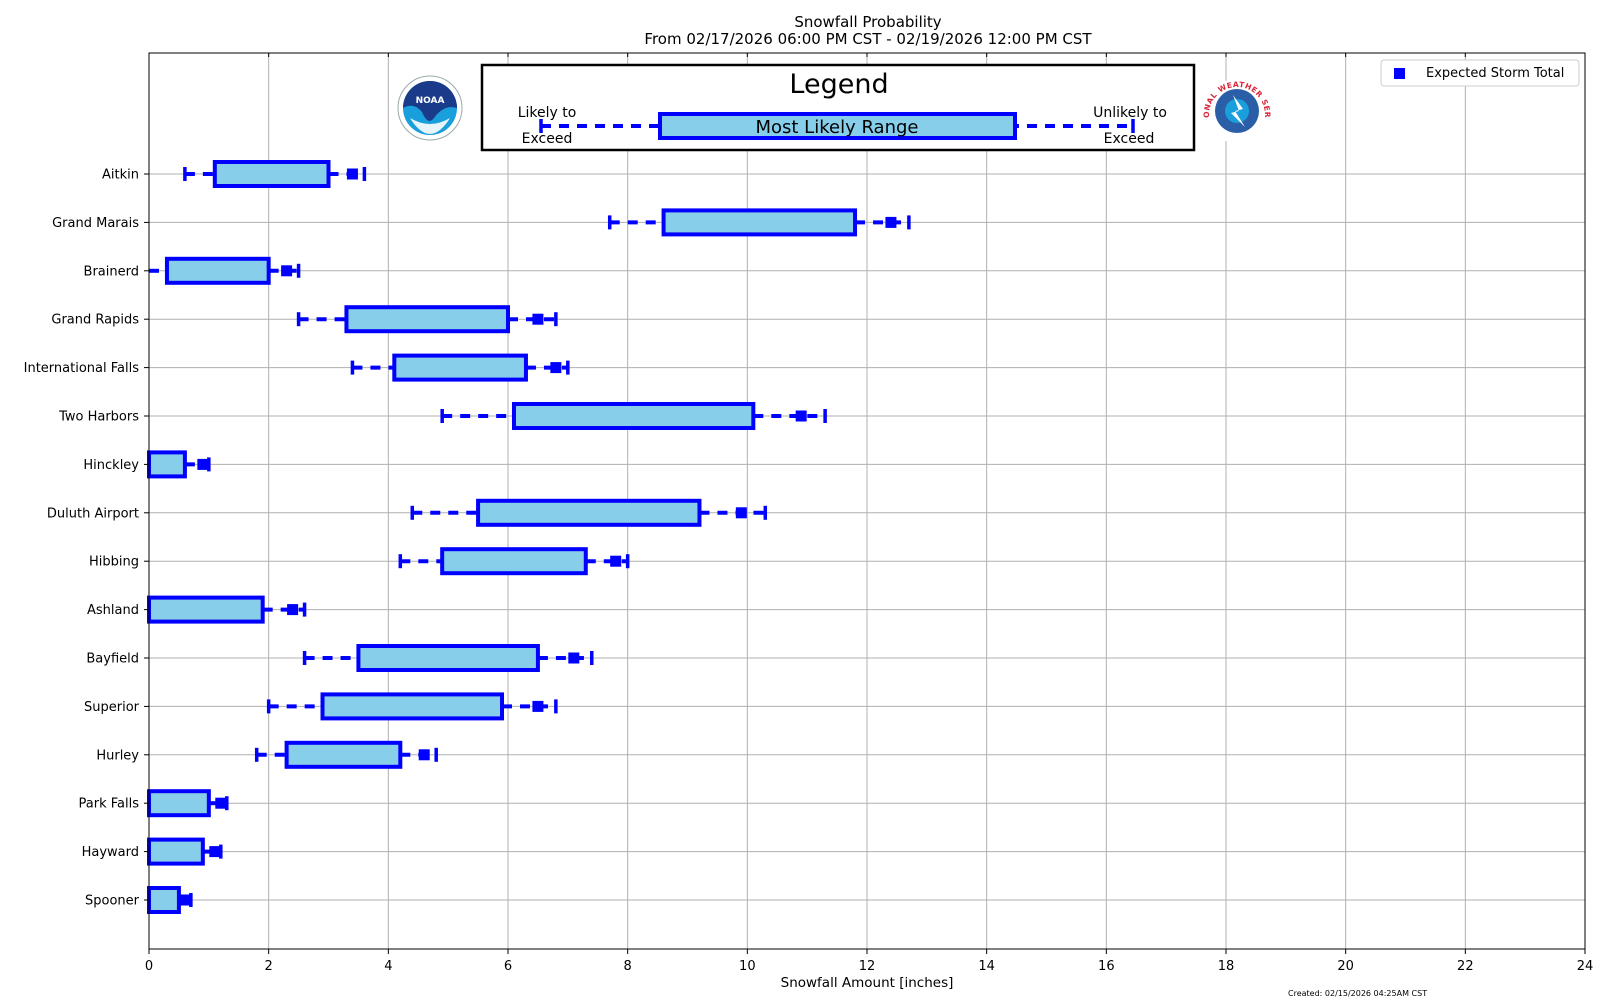  What do you see at coordinates (109, 804) in the screenshot?
I see `y-tick-label: Park Falls` at bounding box center [109, 804].